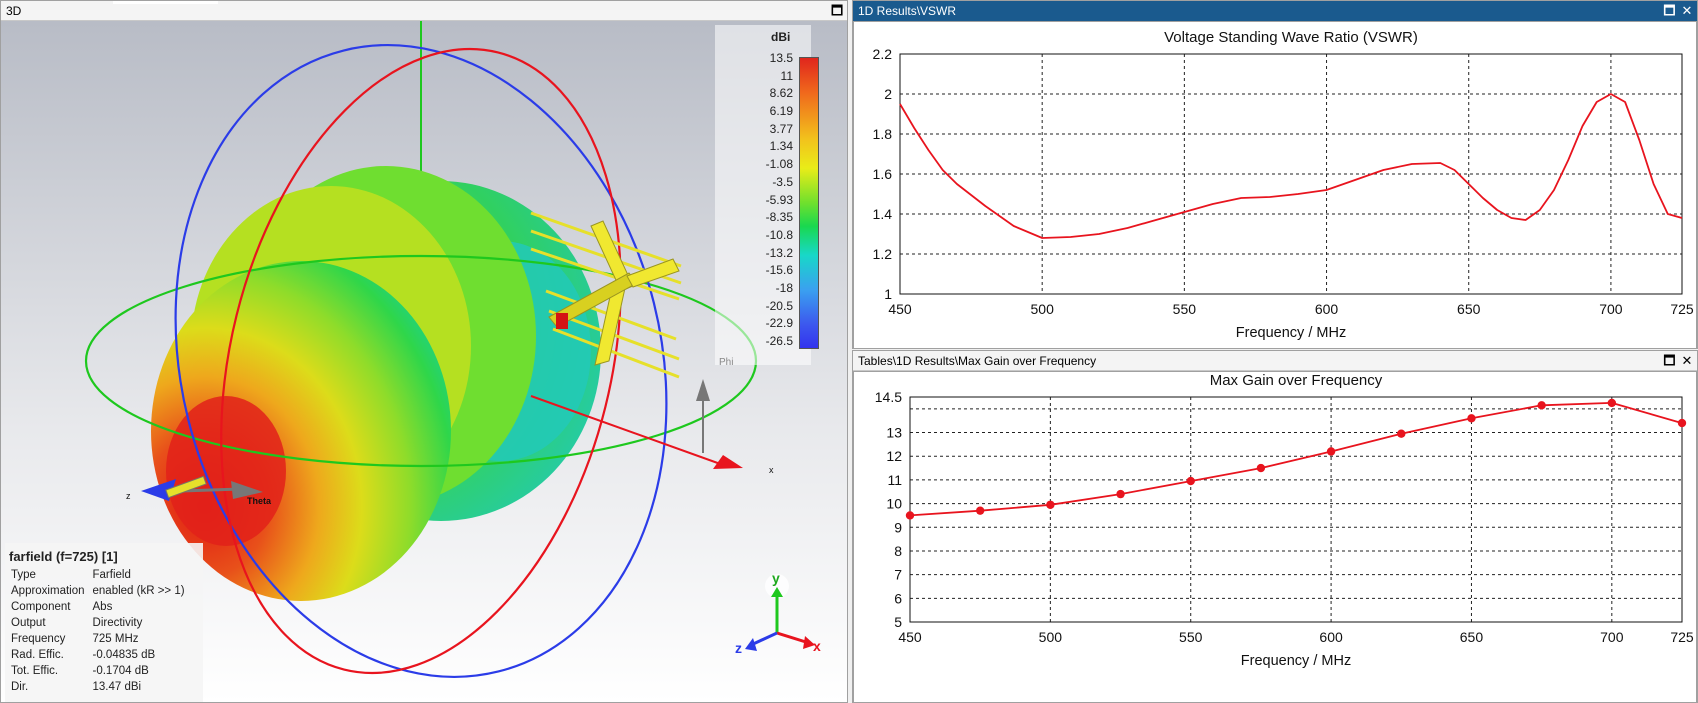  I want to click on info-row: Output Directivity, so click(102, 623).